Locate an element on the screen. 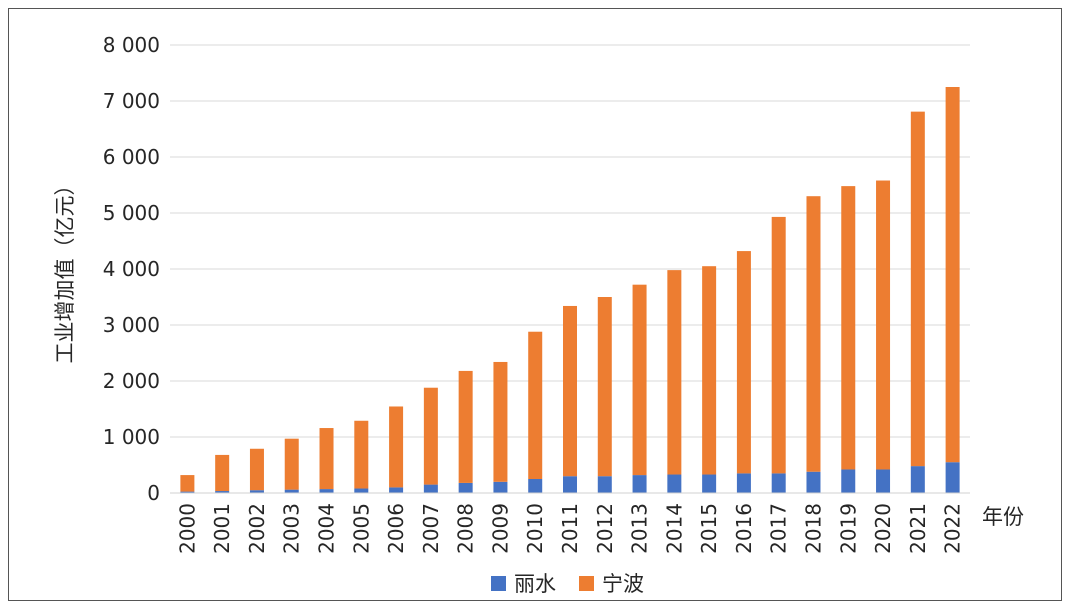 The height and width of the screenshot is (609, 1072). x-tick-label: 2018 is located at coordinates (813, 528).